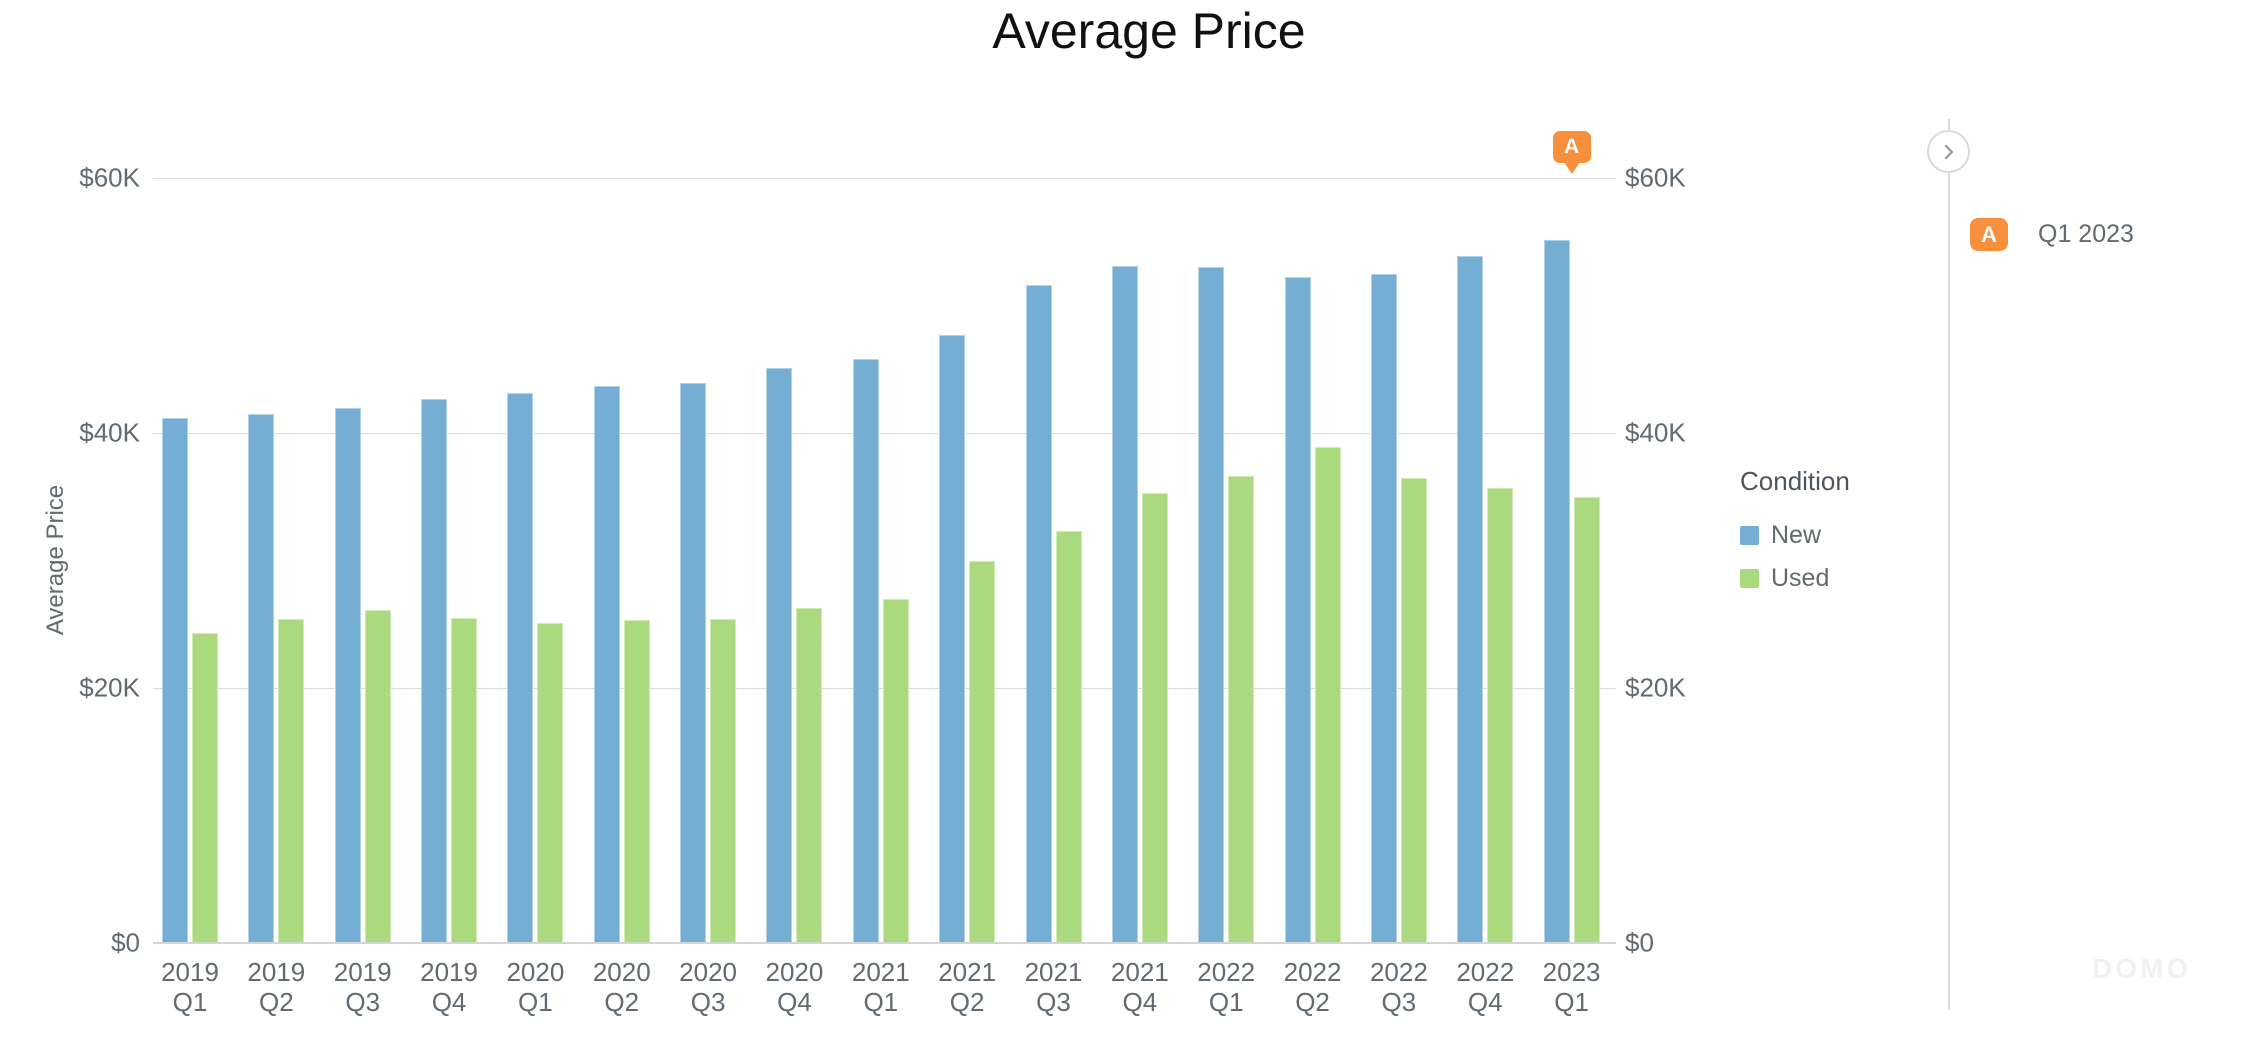 The width and height of the screenshot is (2264, 1063). Describe the element at coordinates (884, 943) in the screenshot. I see `x-axis-line` at that location.